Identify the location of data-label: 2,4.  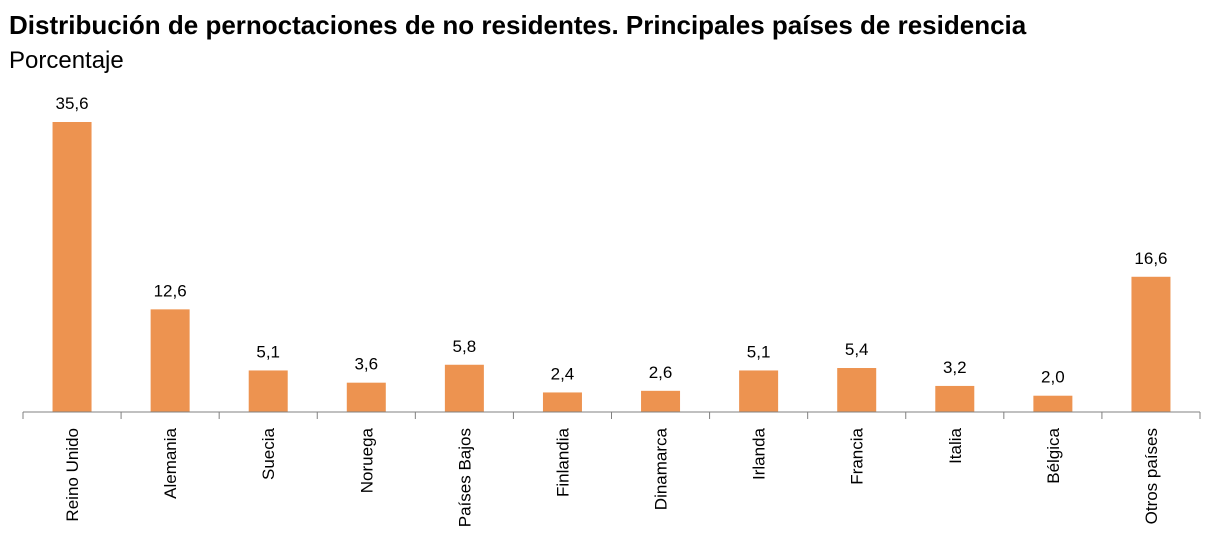
(563, 373).